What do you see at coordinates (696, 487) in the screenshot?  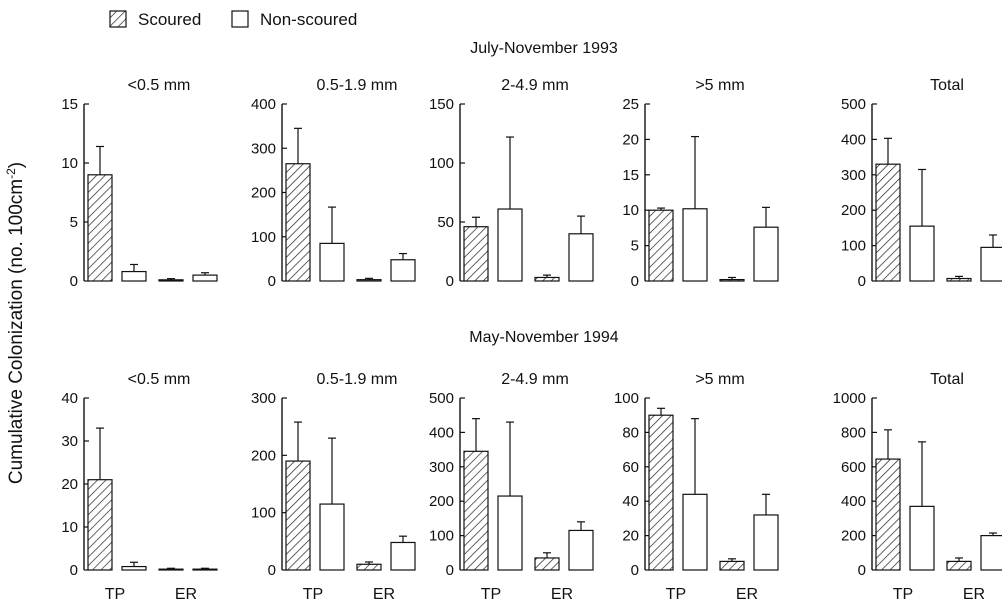 I see `panel-9: >5 mm 0 20 40 60 80 100 TP ER` at bounding box center [696, 487].